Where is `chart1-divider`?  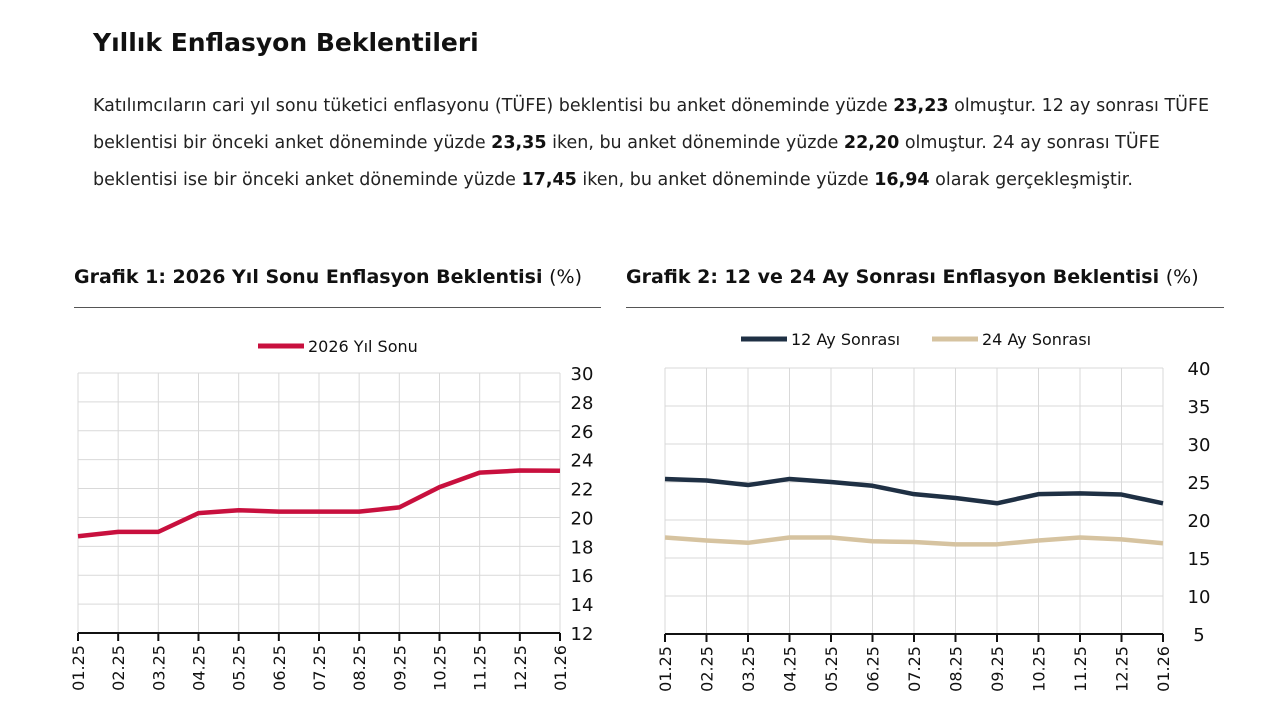 chart1-divider is located at coordinates (337, 307).